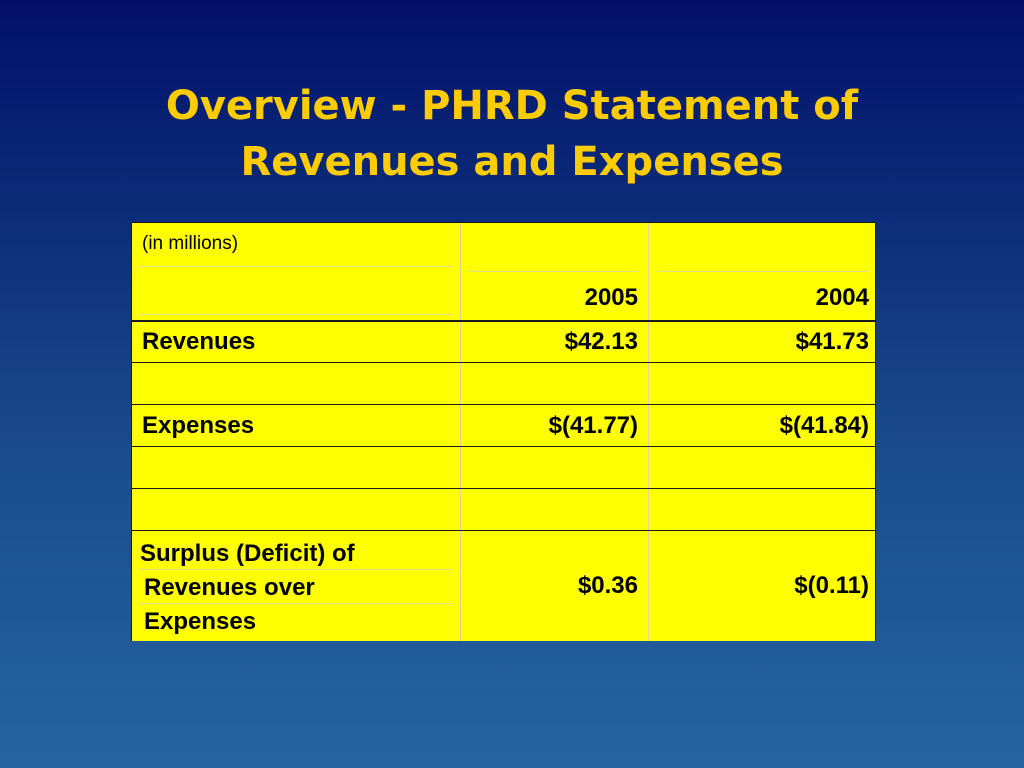  I want to click on table-header-row: (in millions) 2005 2004, so click(503, 271).